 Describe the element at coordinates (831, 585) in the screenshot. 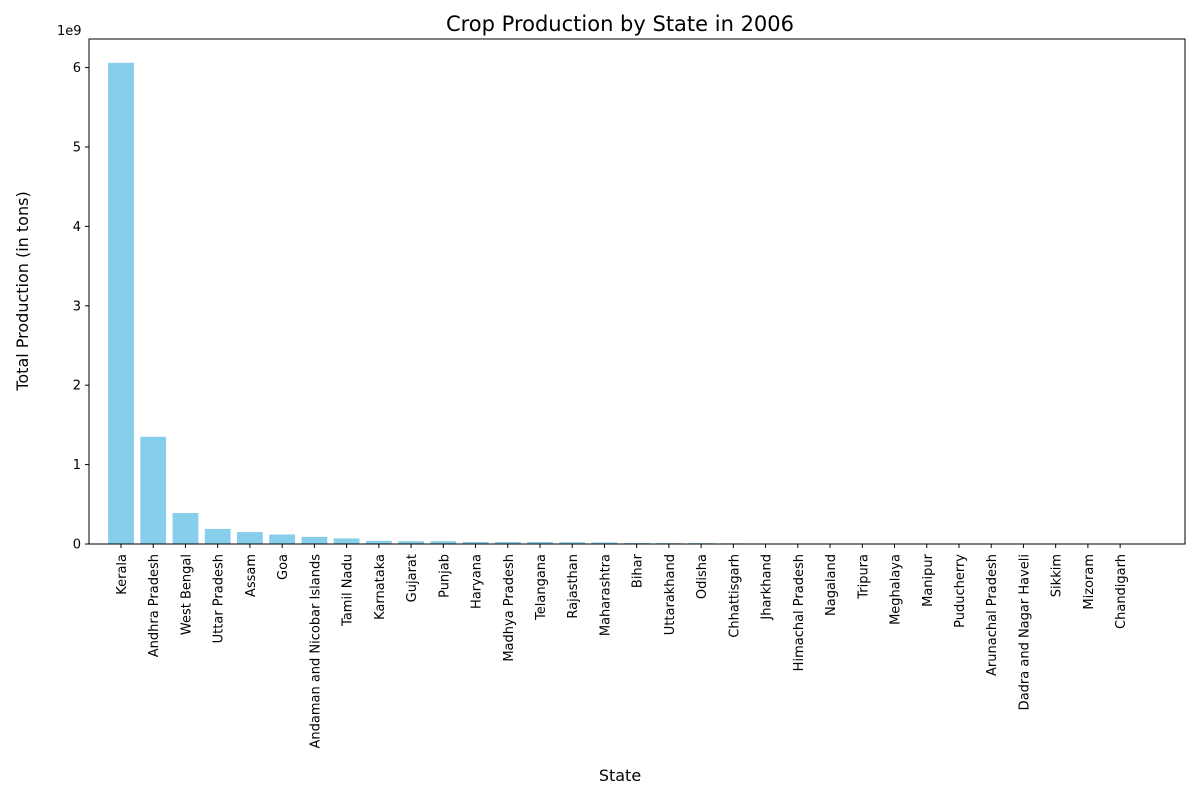

I see `x-tick-label: Nagaland` at that location.